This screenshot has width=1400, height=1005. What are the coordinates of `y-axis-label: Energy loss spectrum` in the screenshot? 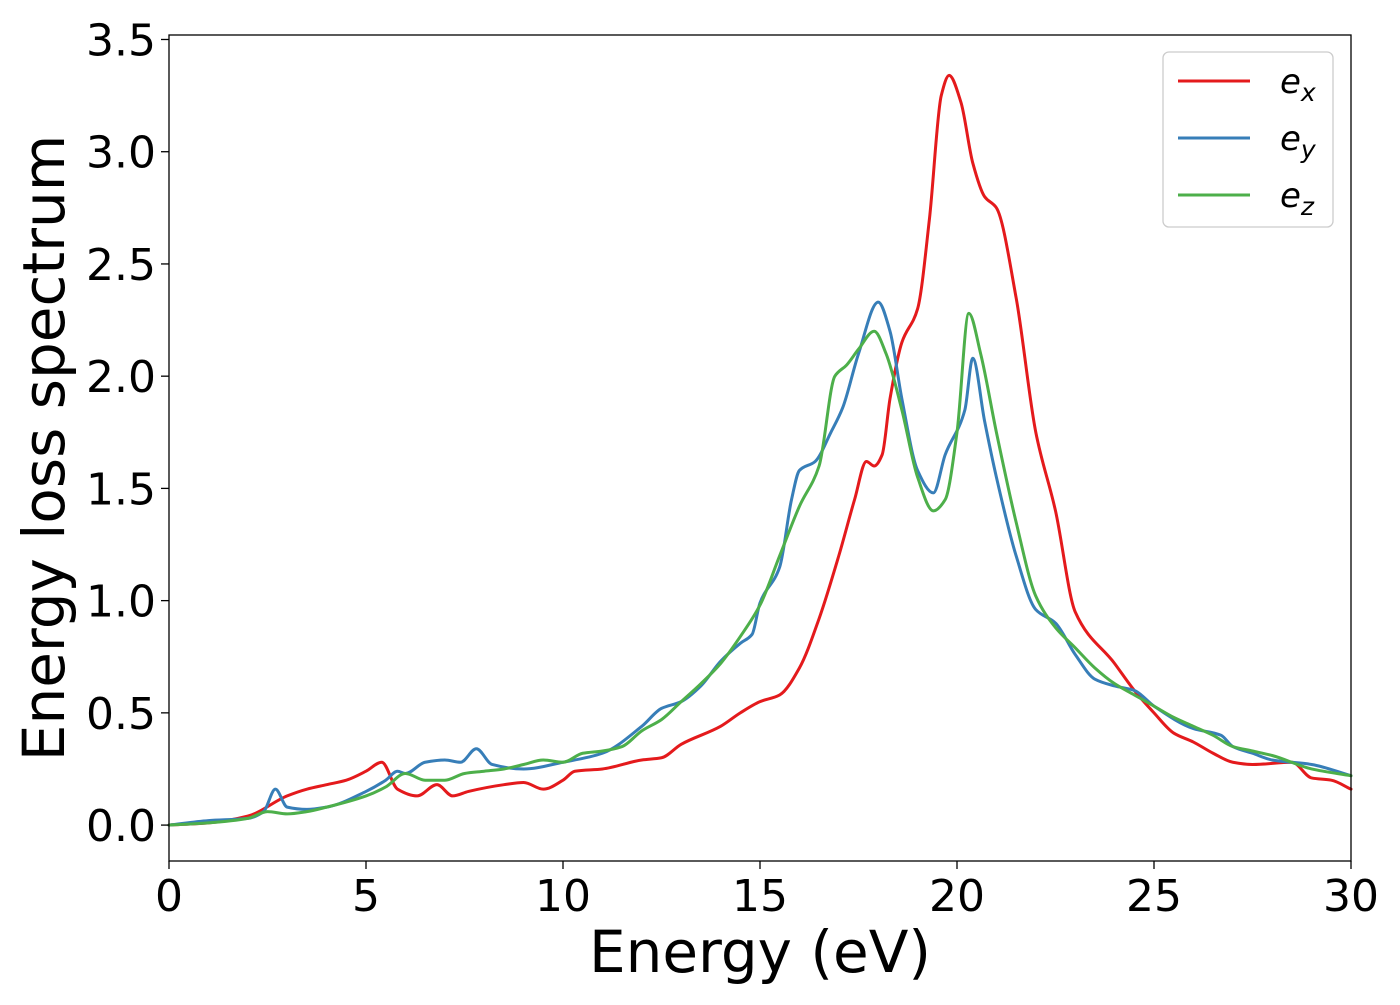 It's located at (44, 448).